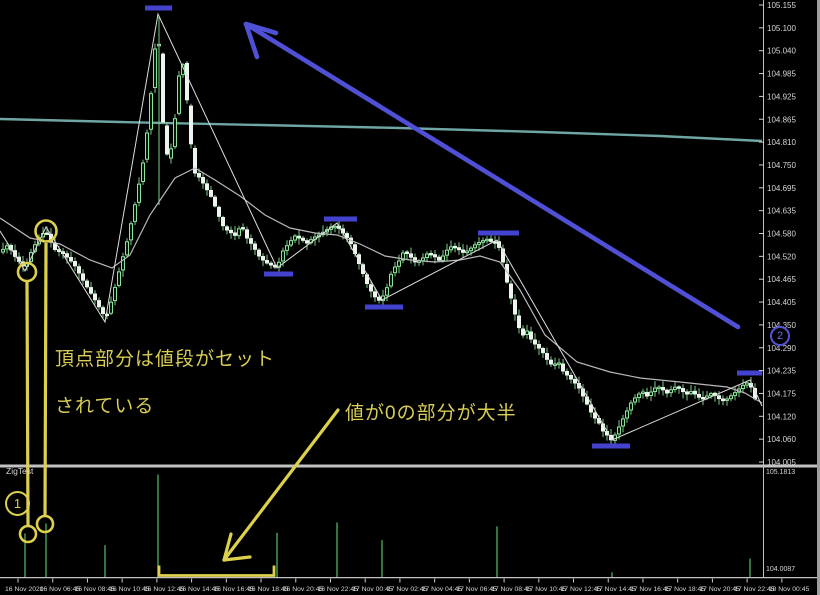 The image size is (820, 595). I want to click on annotation-peaks-note-line1: 頂点部分は値段がセット, so click(165, 359).